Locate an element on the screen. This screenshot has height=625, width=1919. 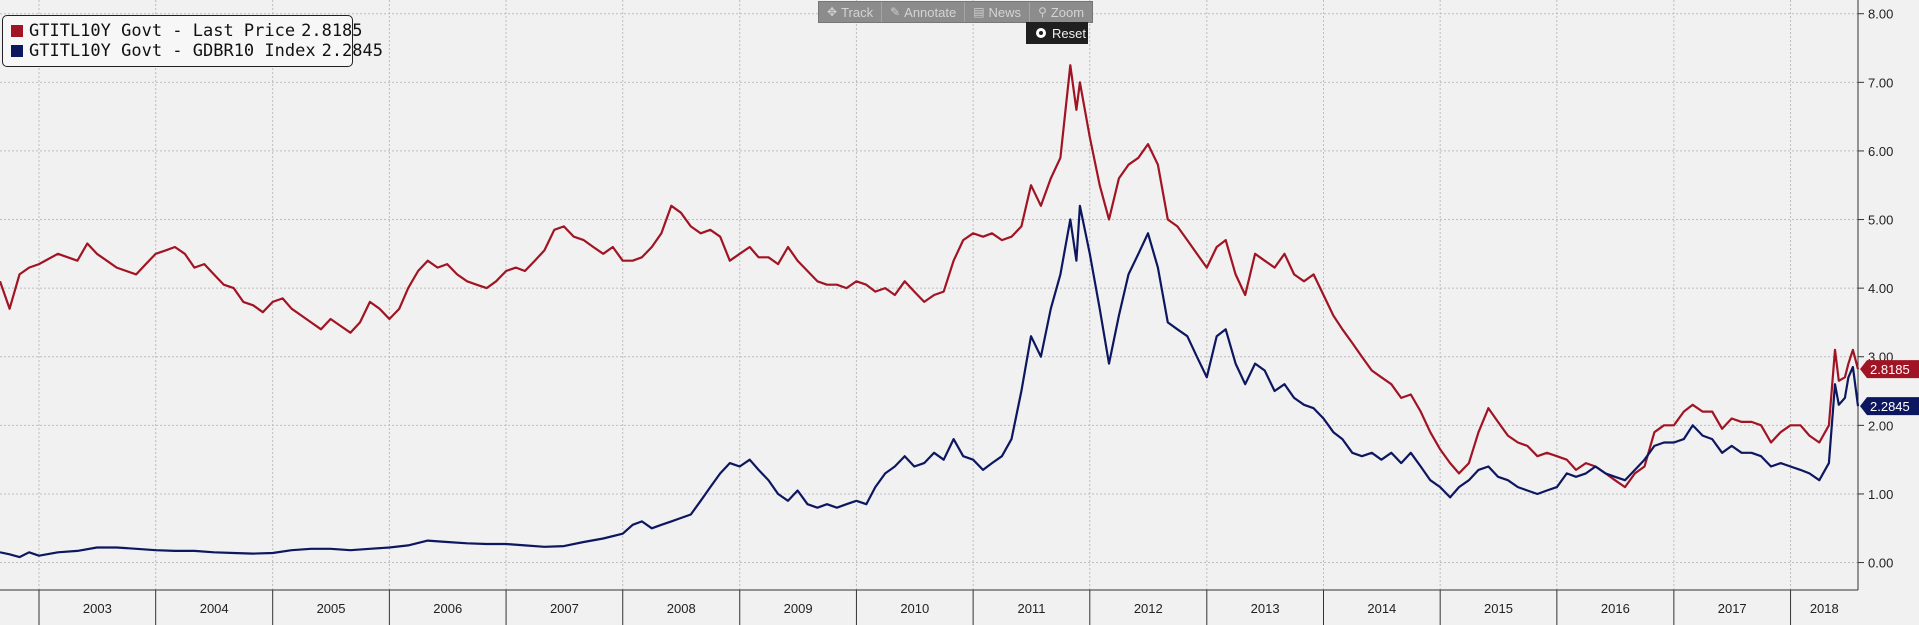
legend-item-germany: GTITL10Y Govt - GDBR10 Index 2.2845 is located at coordinates (197, 51).